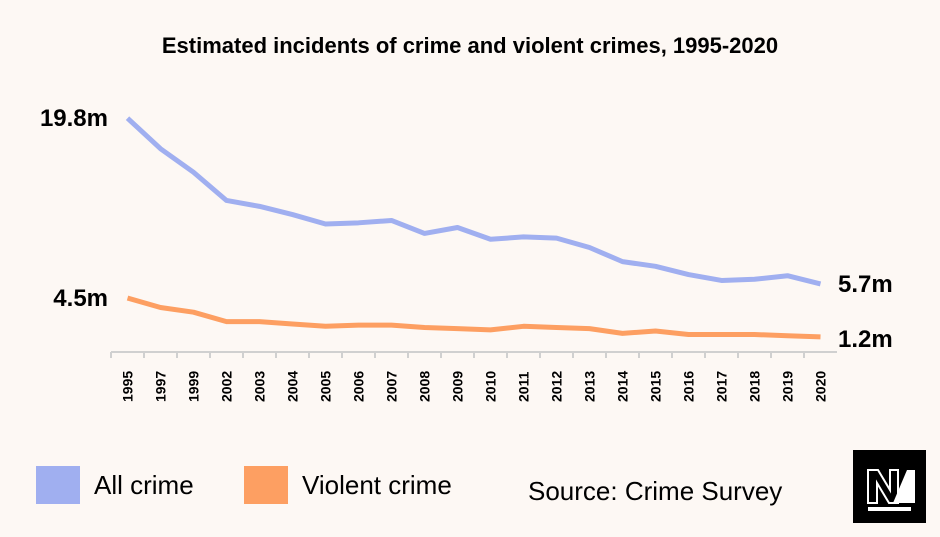 The height and width of the screenshot is (537, 940). Describe the element at coordinates (865, 284) in the screenshot. I see `end-value-label: 5.7m` at that location.